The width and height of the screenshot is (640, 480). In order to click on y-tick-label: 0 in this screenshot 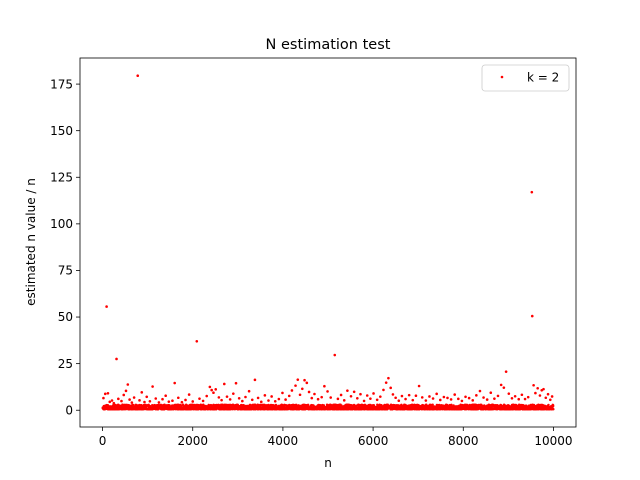, I will do `click(69, 410)`.